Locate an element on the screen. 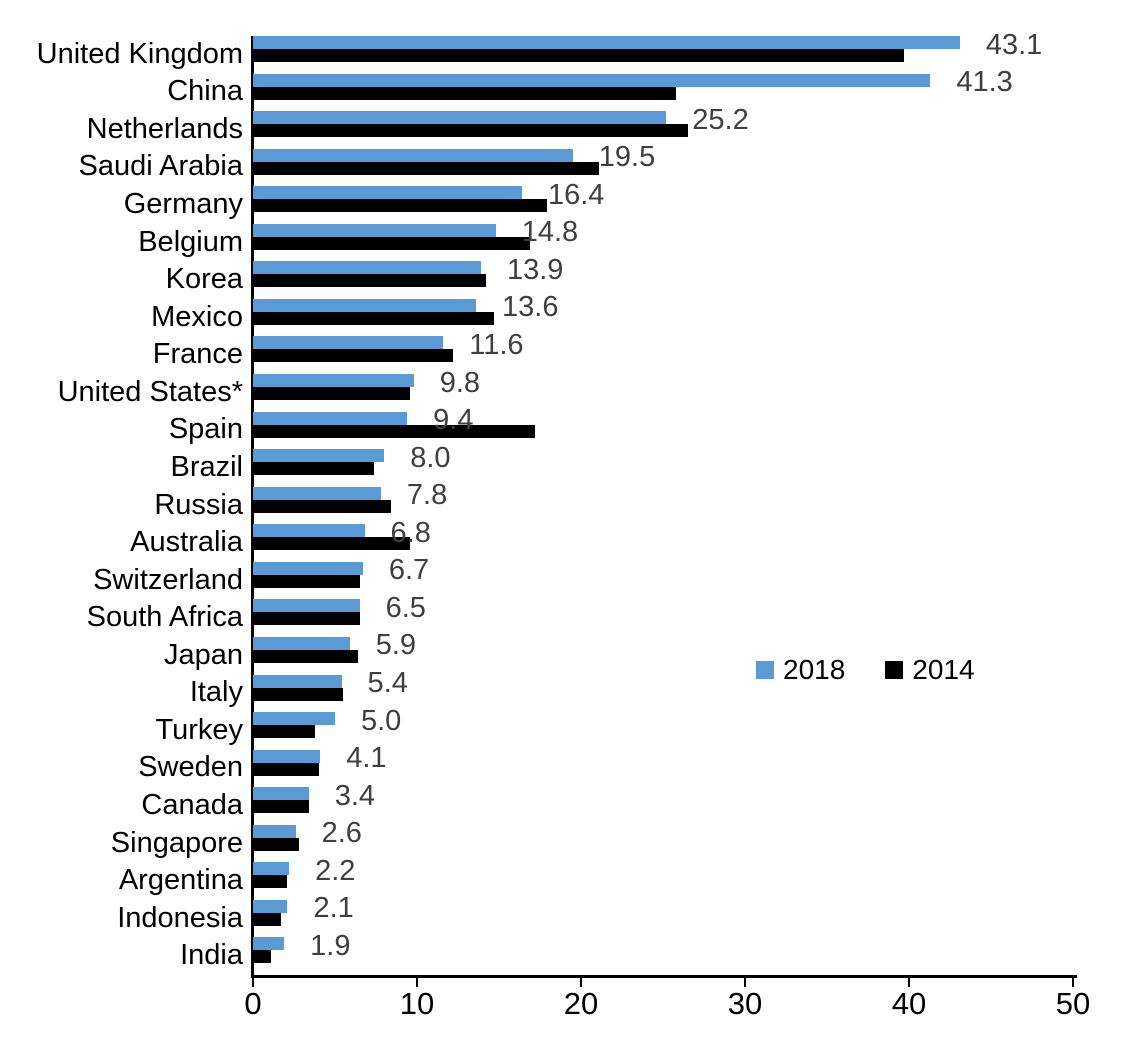  legend-label-2018: 2018 is located at coordinates (814, 669).